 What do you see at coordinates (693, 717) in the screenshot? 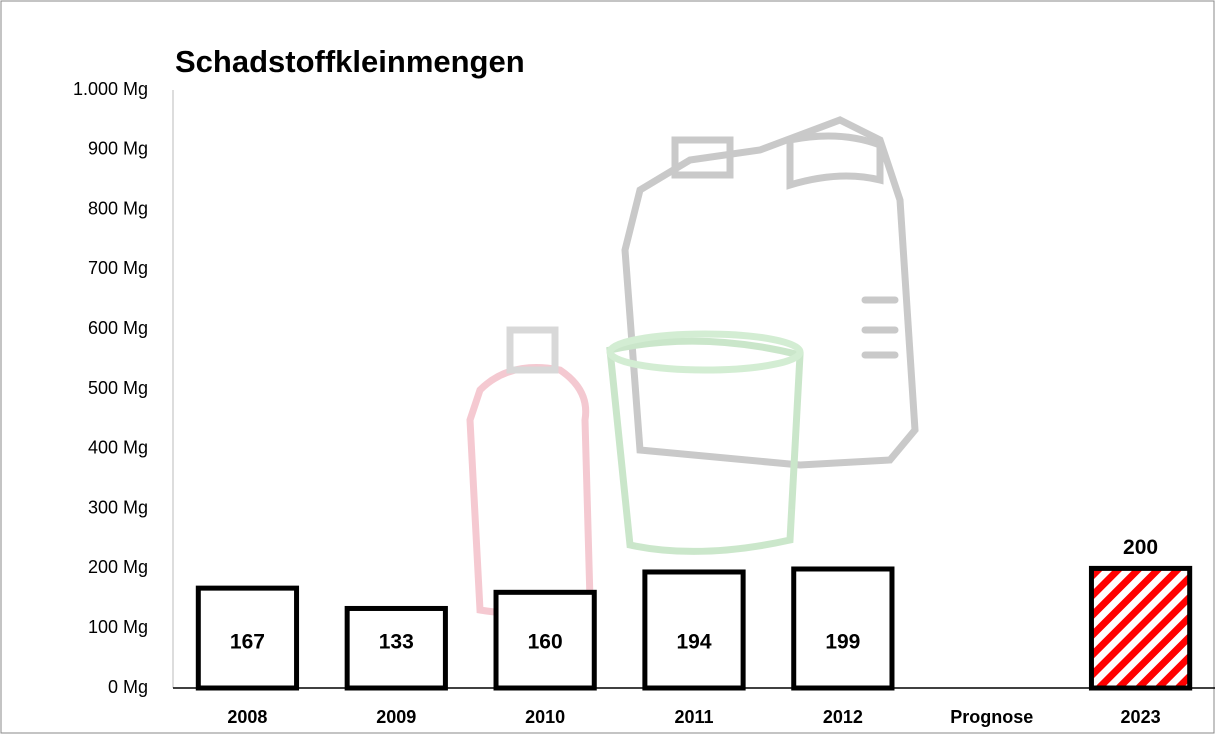
I see `x-tick-label: 2011` at bounding box center [693, 717].